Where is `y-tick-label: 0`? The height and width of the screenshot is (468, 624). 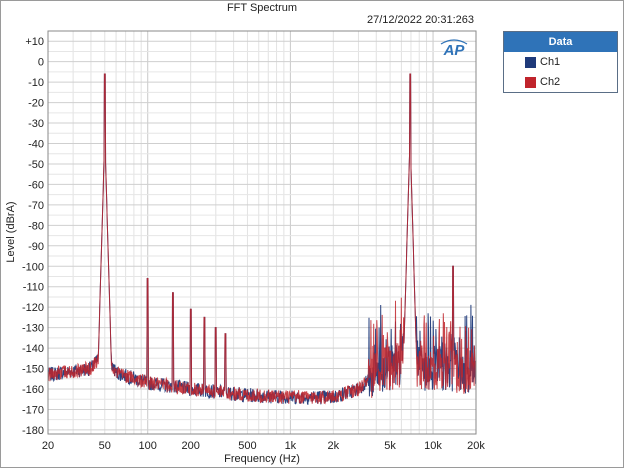 y-tick-label: 0 is located at coordinates (41, 63).